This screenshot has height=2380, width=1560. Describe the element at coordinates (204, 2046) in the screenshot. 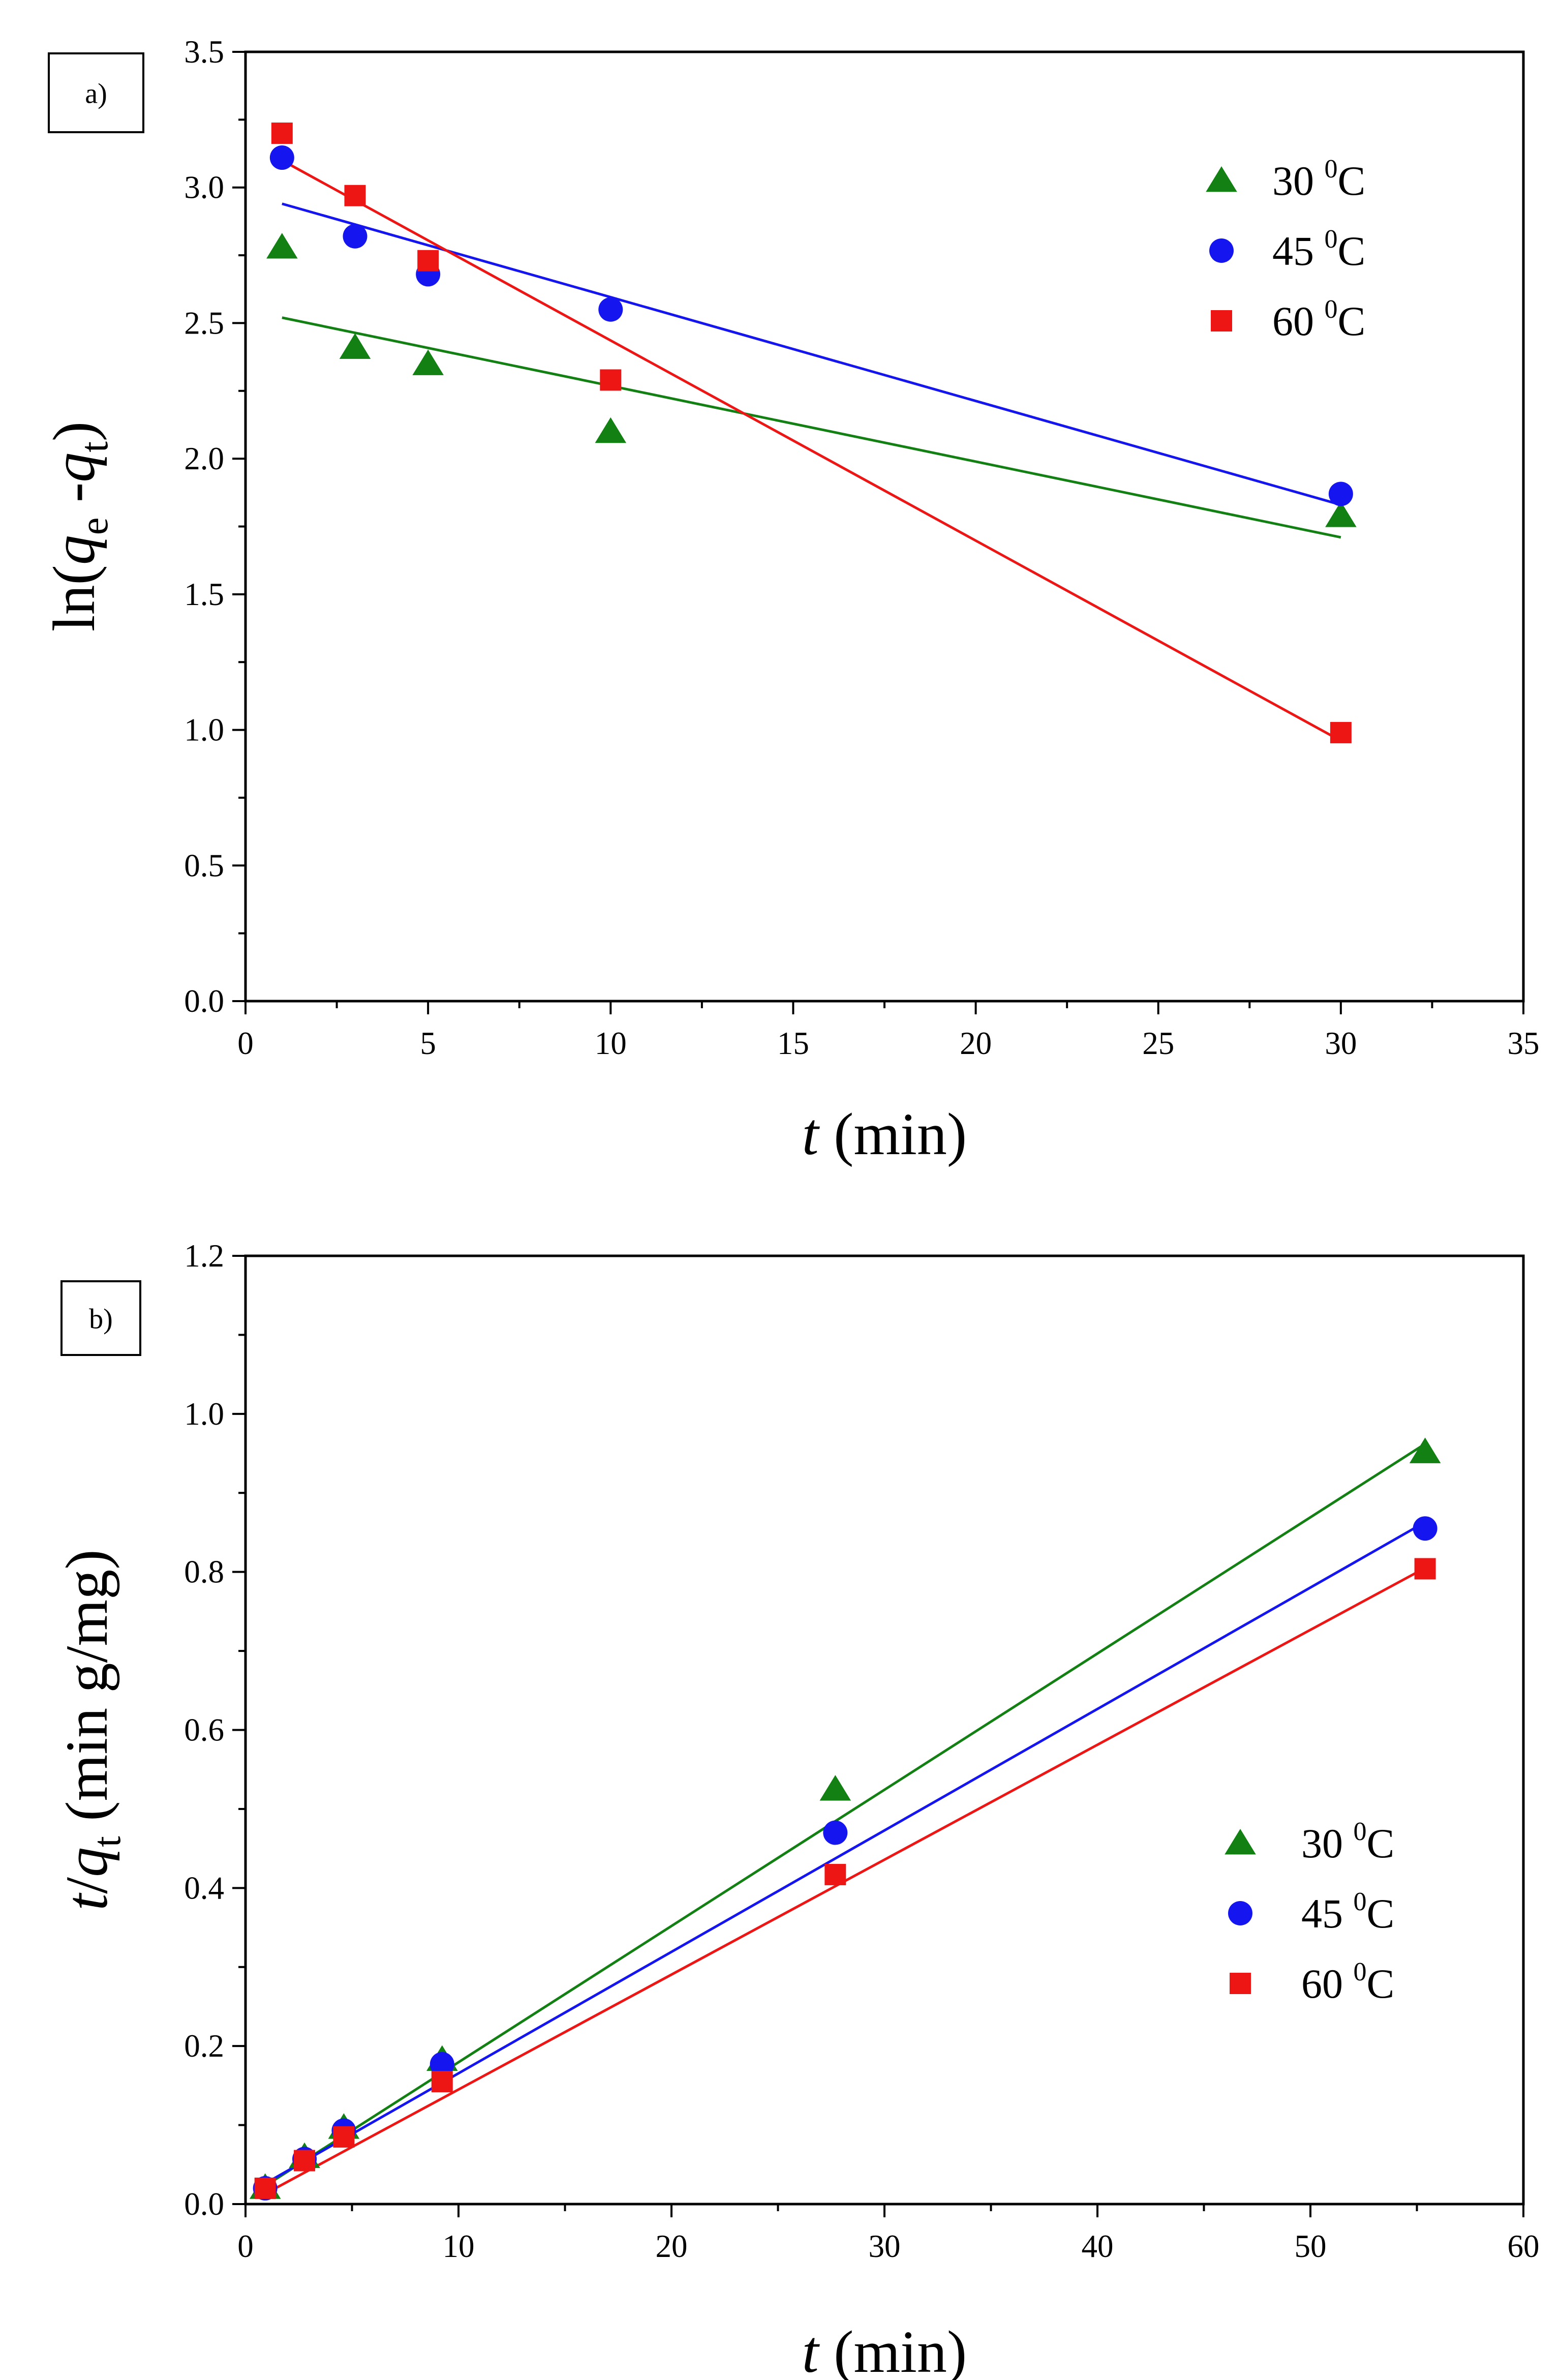

I see `y-tick-label: 0.2` at that location.